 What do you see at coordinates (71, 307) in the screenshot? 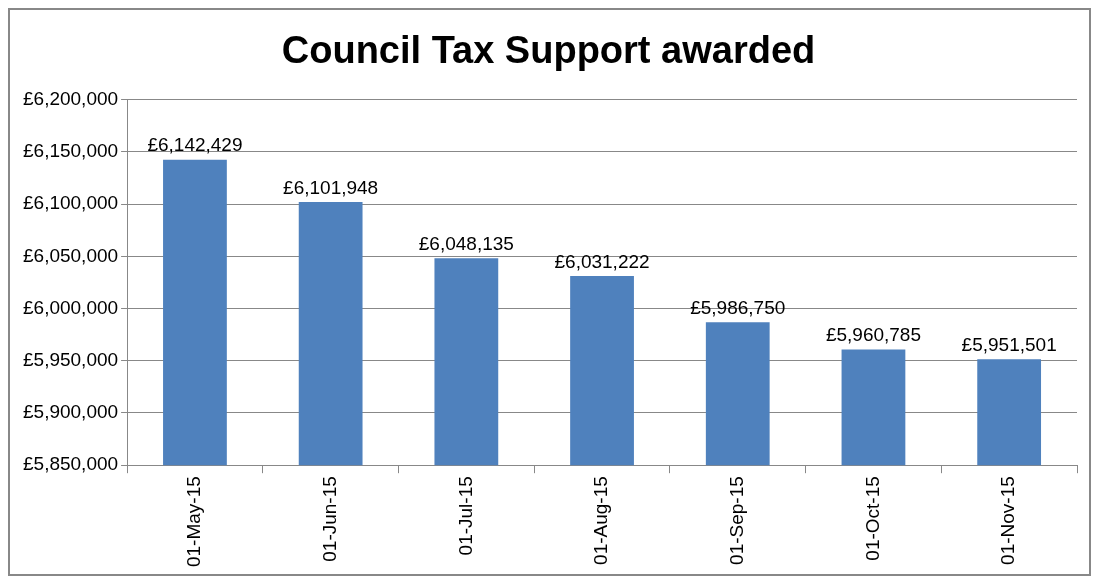
I see `y-tick-label: £6,000,000` at bounding box center [71, 307].